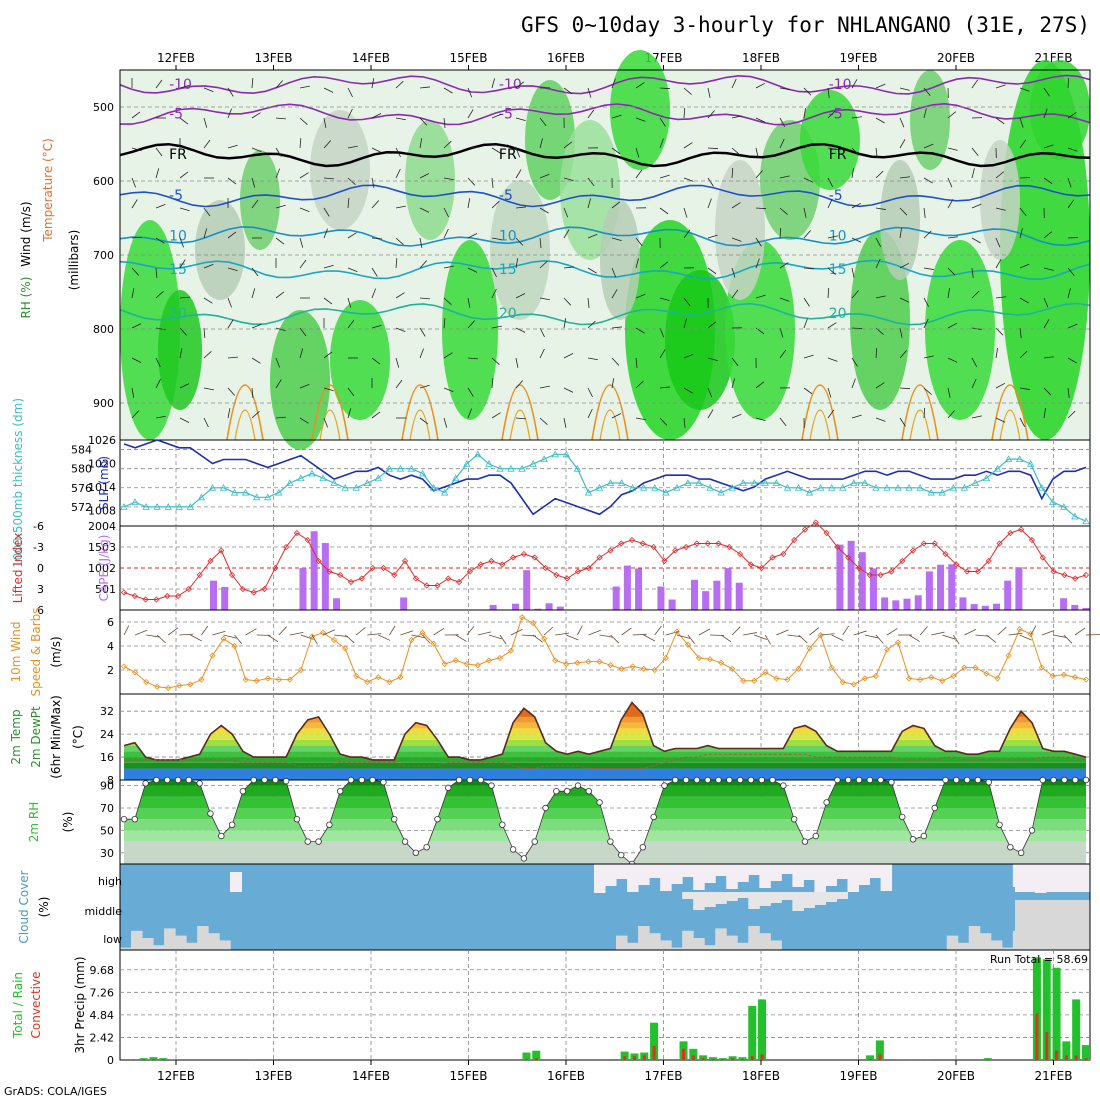  I want to click on y-tick-label: 1008, so click(102, 510).